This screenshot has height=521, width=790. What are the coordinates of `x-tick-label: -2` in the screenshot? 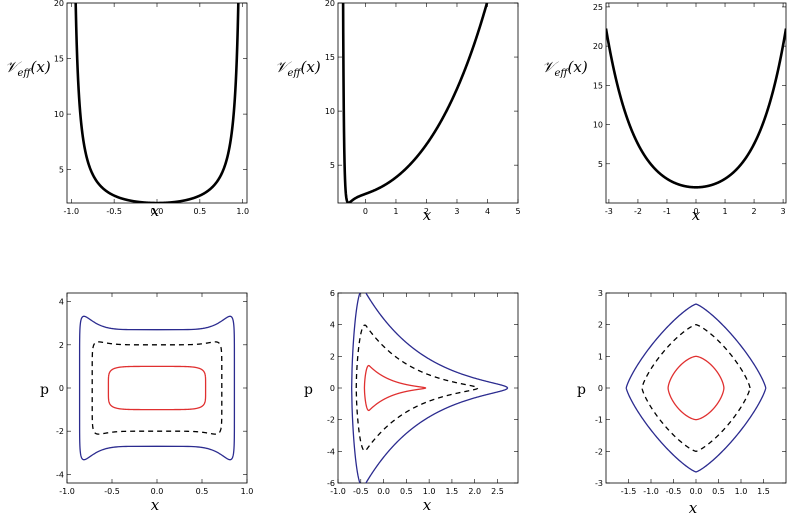 It's located at (638, 211).